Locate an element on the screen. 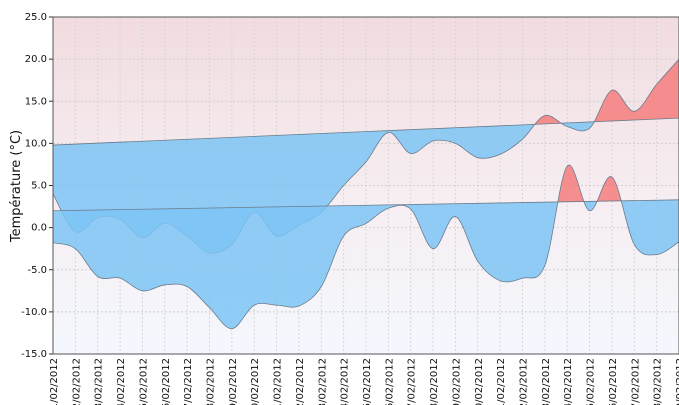  x-tick-label: 04/02/2012 is located at coordinates (121, 381).